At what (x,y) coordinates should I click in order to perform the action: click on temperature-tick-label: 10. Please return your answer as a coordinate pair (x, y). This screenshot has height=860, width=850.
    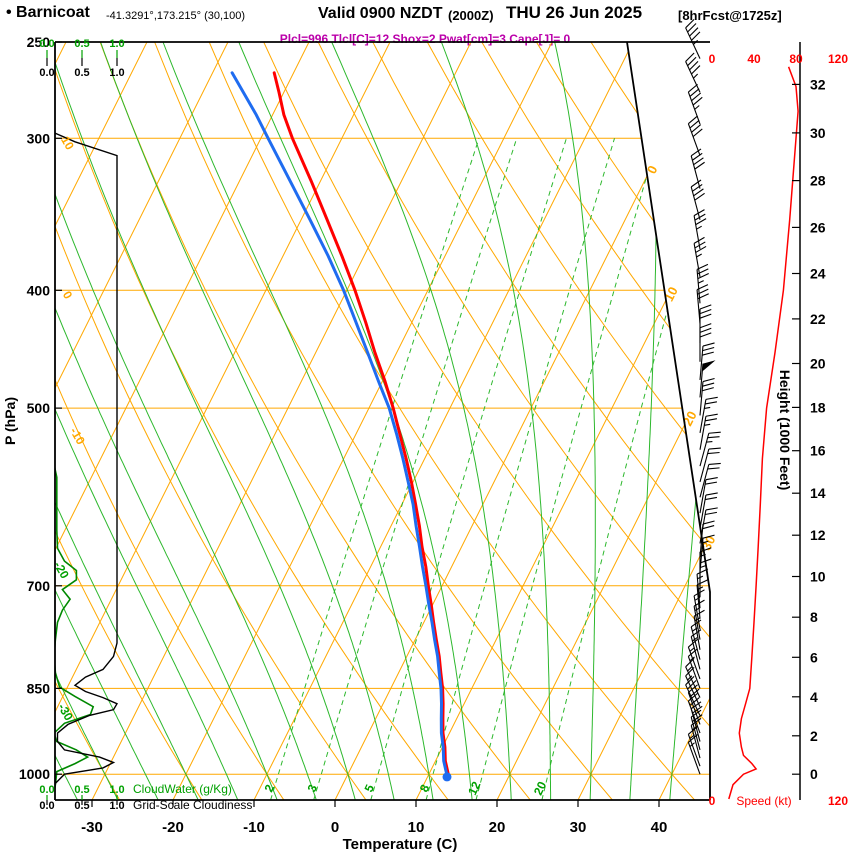
    Looking at the image, I should click on (416, 827).